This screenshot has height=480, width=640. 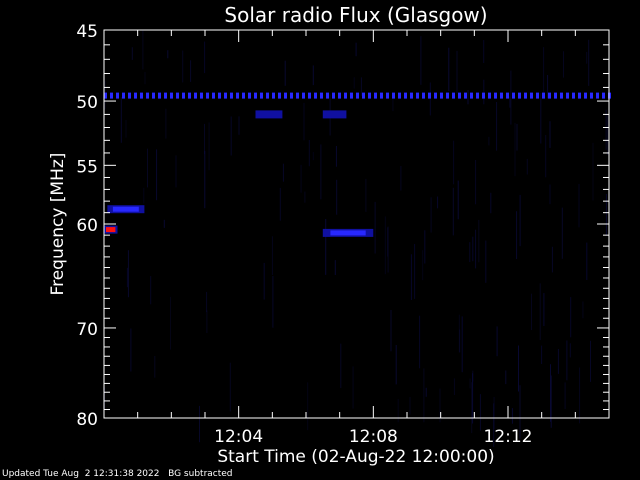 What do you see at coordinates (355, 457) in the screenshot?
I see `x-axis-label: Start Time (02-Aug-22 12:00:00)` at bounding box center [355, 457].